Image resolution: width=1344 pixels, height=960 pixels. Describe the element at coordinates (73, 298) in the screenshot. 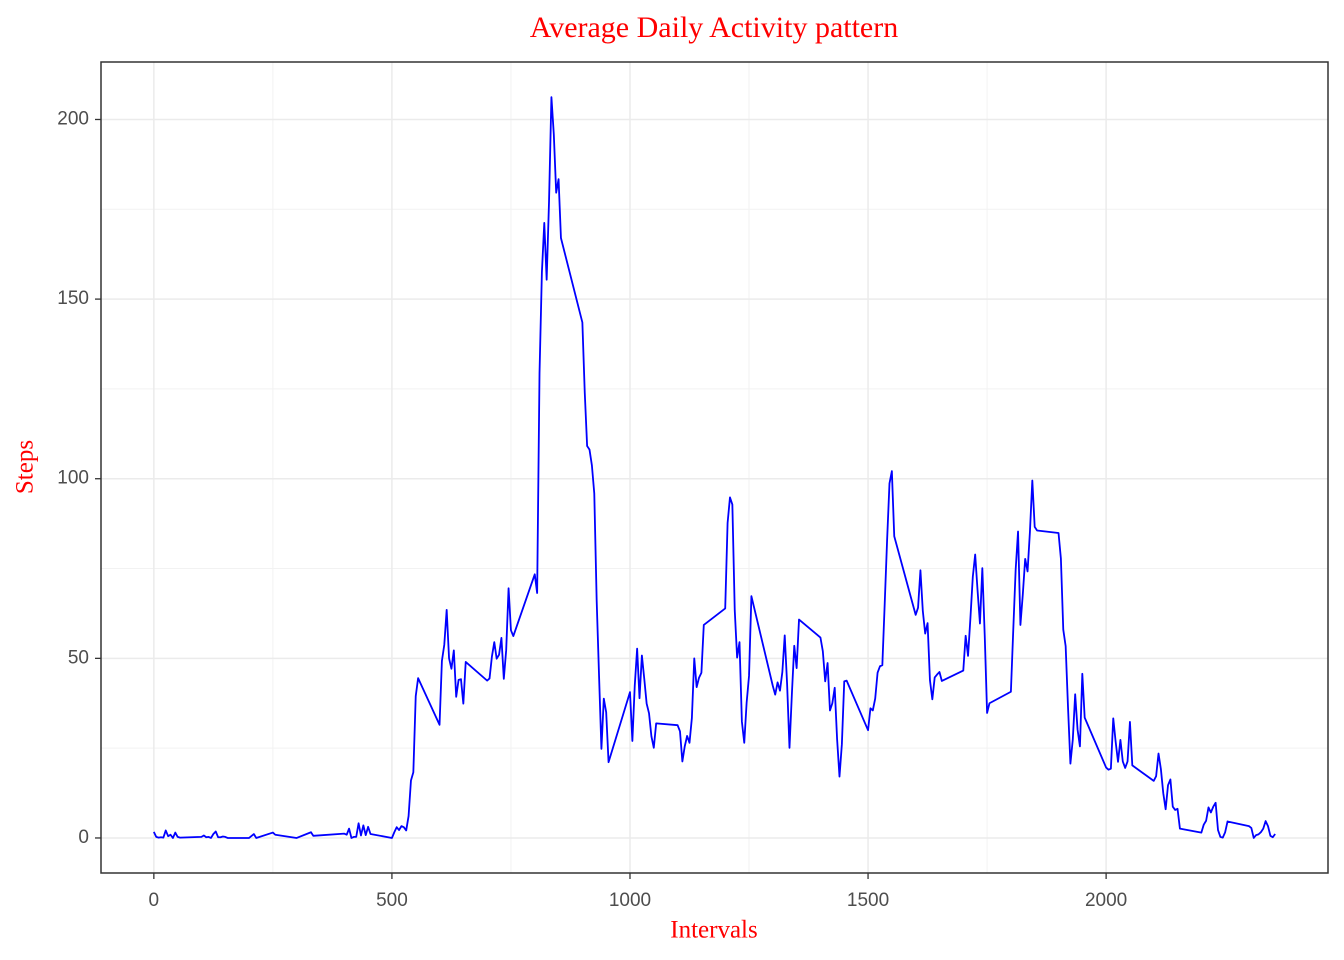

I see `y-tick-label: 150` at that location.